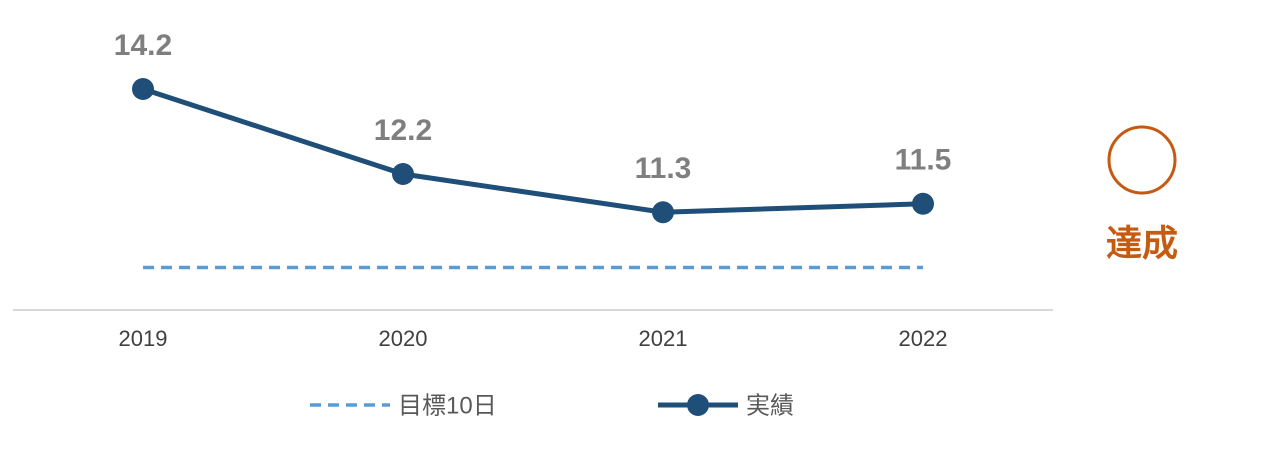 The height and width of the screenshot is (454, 1280). What do you see at coordinates (663, 168) in the screenshot?
I see `data-label: 11.3` at bounding box center [663, 168].